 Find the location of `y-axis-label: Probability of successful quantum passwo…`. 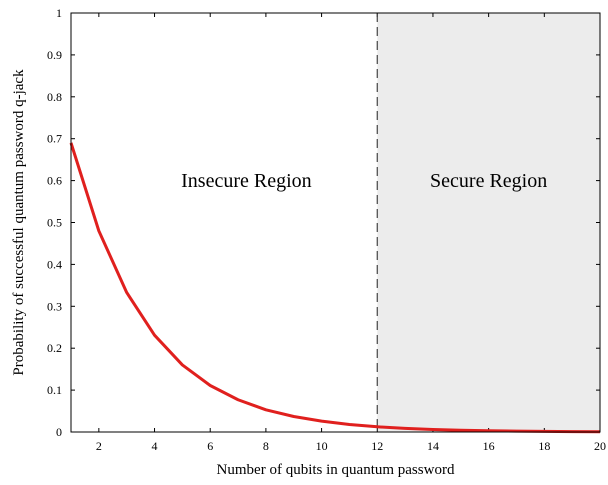

y-axis-label: Probability of successful quantum passwo… is located at coordinates (19, 222).